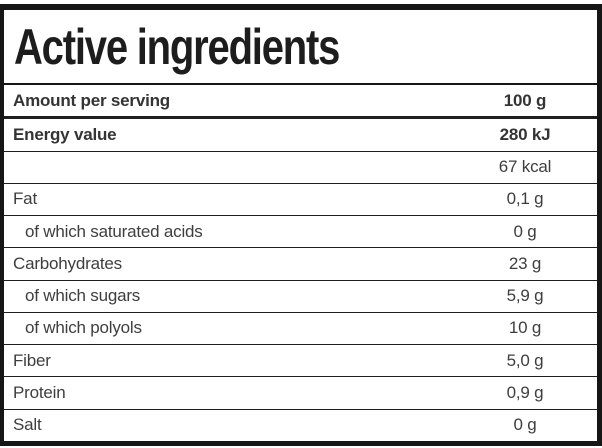 The height and width of the screenshot is (448, 602). I want to click on table-row: Fat 0,1 g, so click(300, 200).